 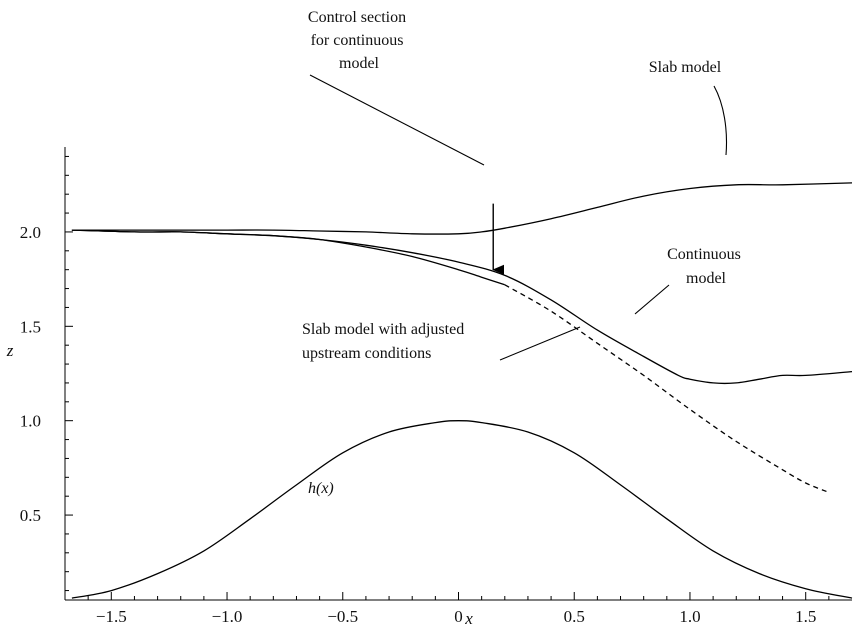 What do you see at coordinates (359, 40) in the screenshot?
I see `annotation-control-section: Control section for continuous model` at bounding box center [359, 40].